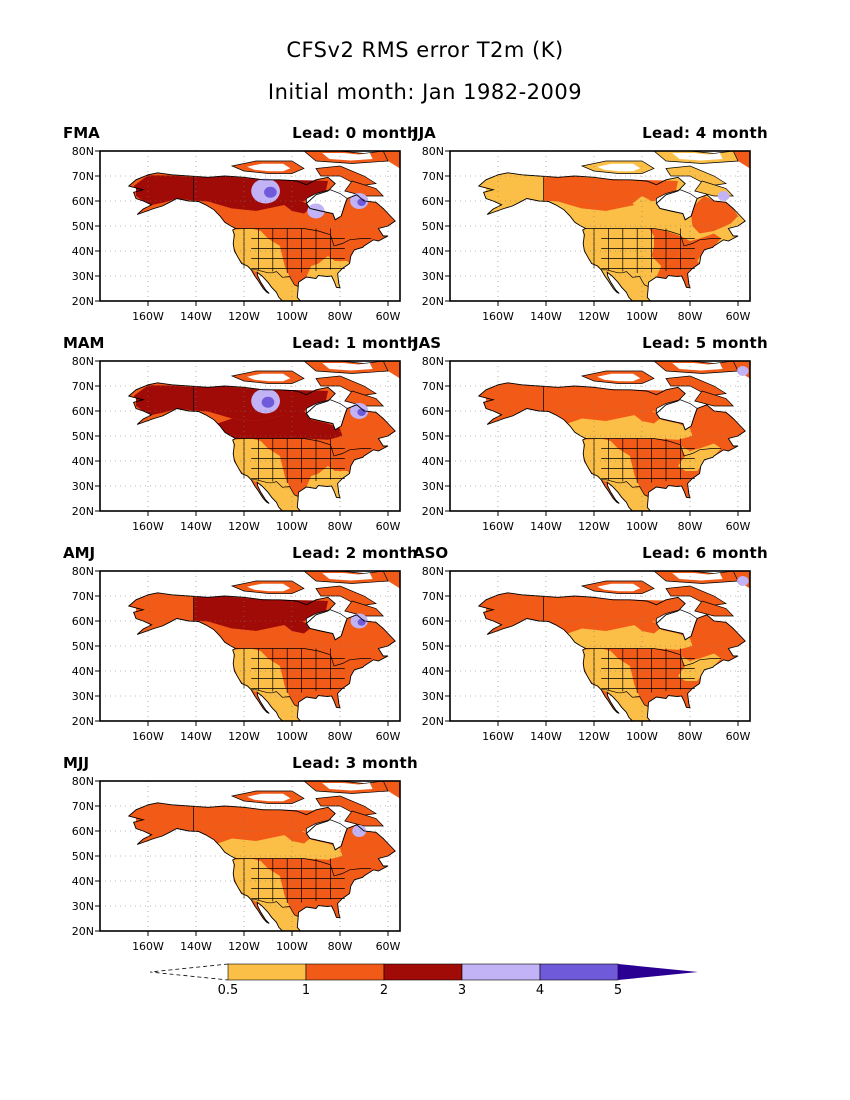 The width and height of the screenshot is (850, 1100). Describe the element at coordinates (306, 990) in the screenshot. I see `colorbar-tick-label: 1` at that location.